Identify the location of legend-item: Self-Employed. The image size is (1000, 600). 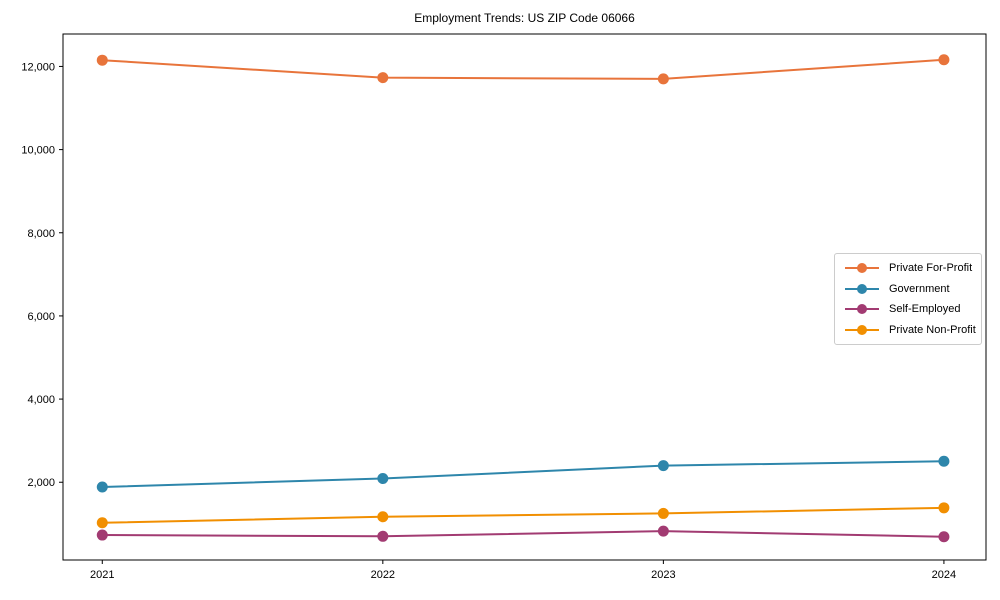
(912, 309).